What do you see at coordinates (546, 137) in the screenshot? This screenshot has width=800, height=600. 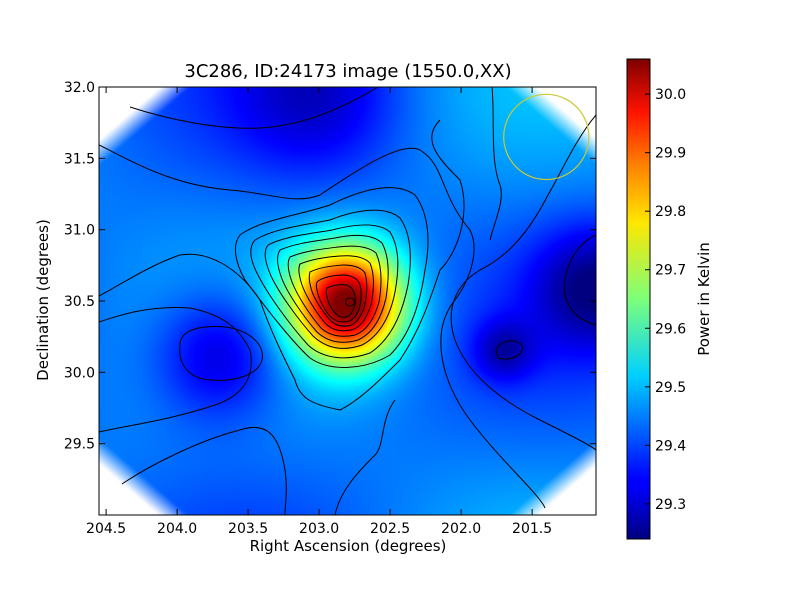 I see `beam-circle` at bounding box center [546, 137].